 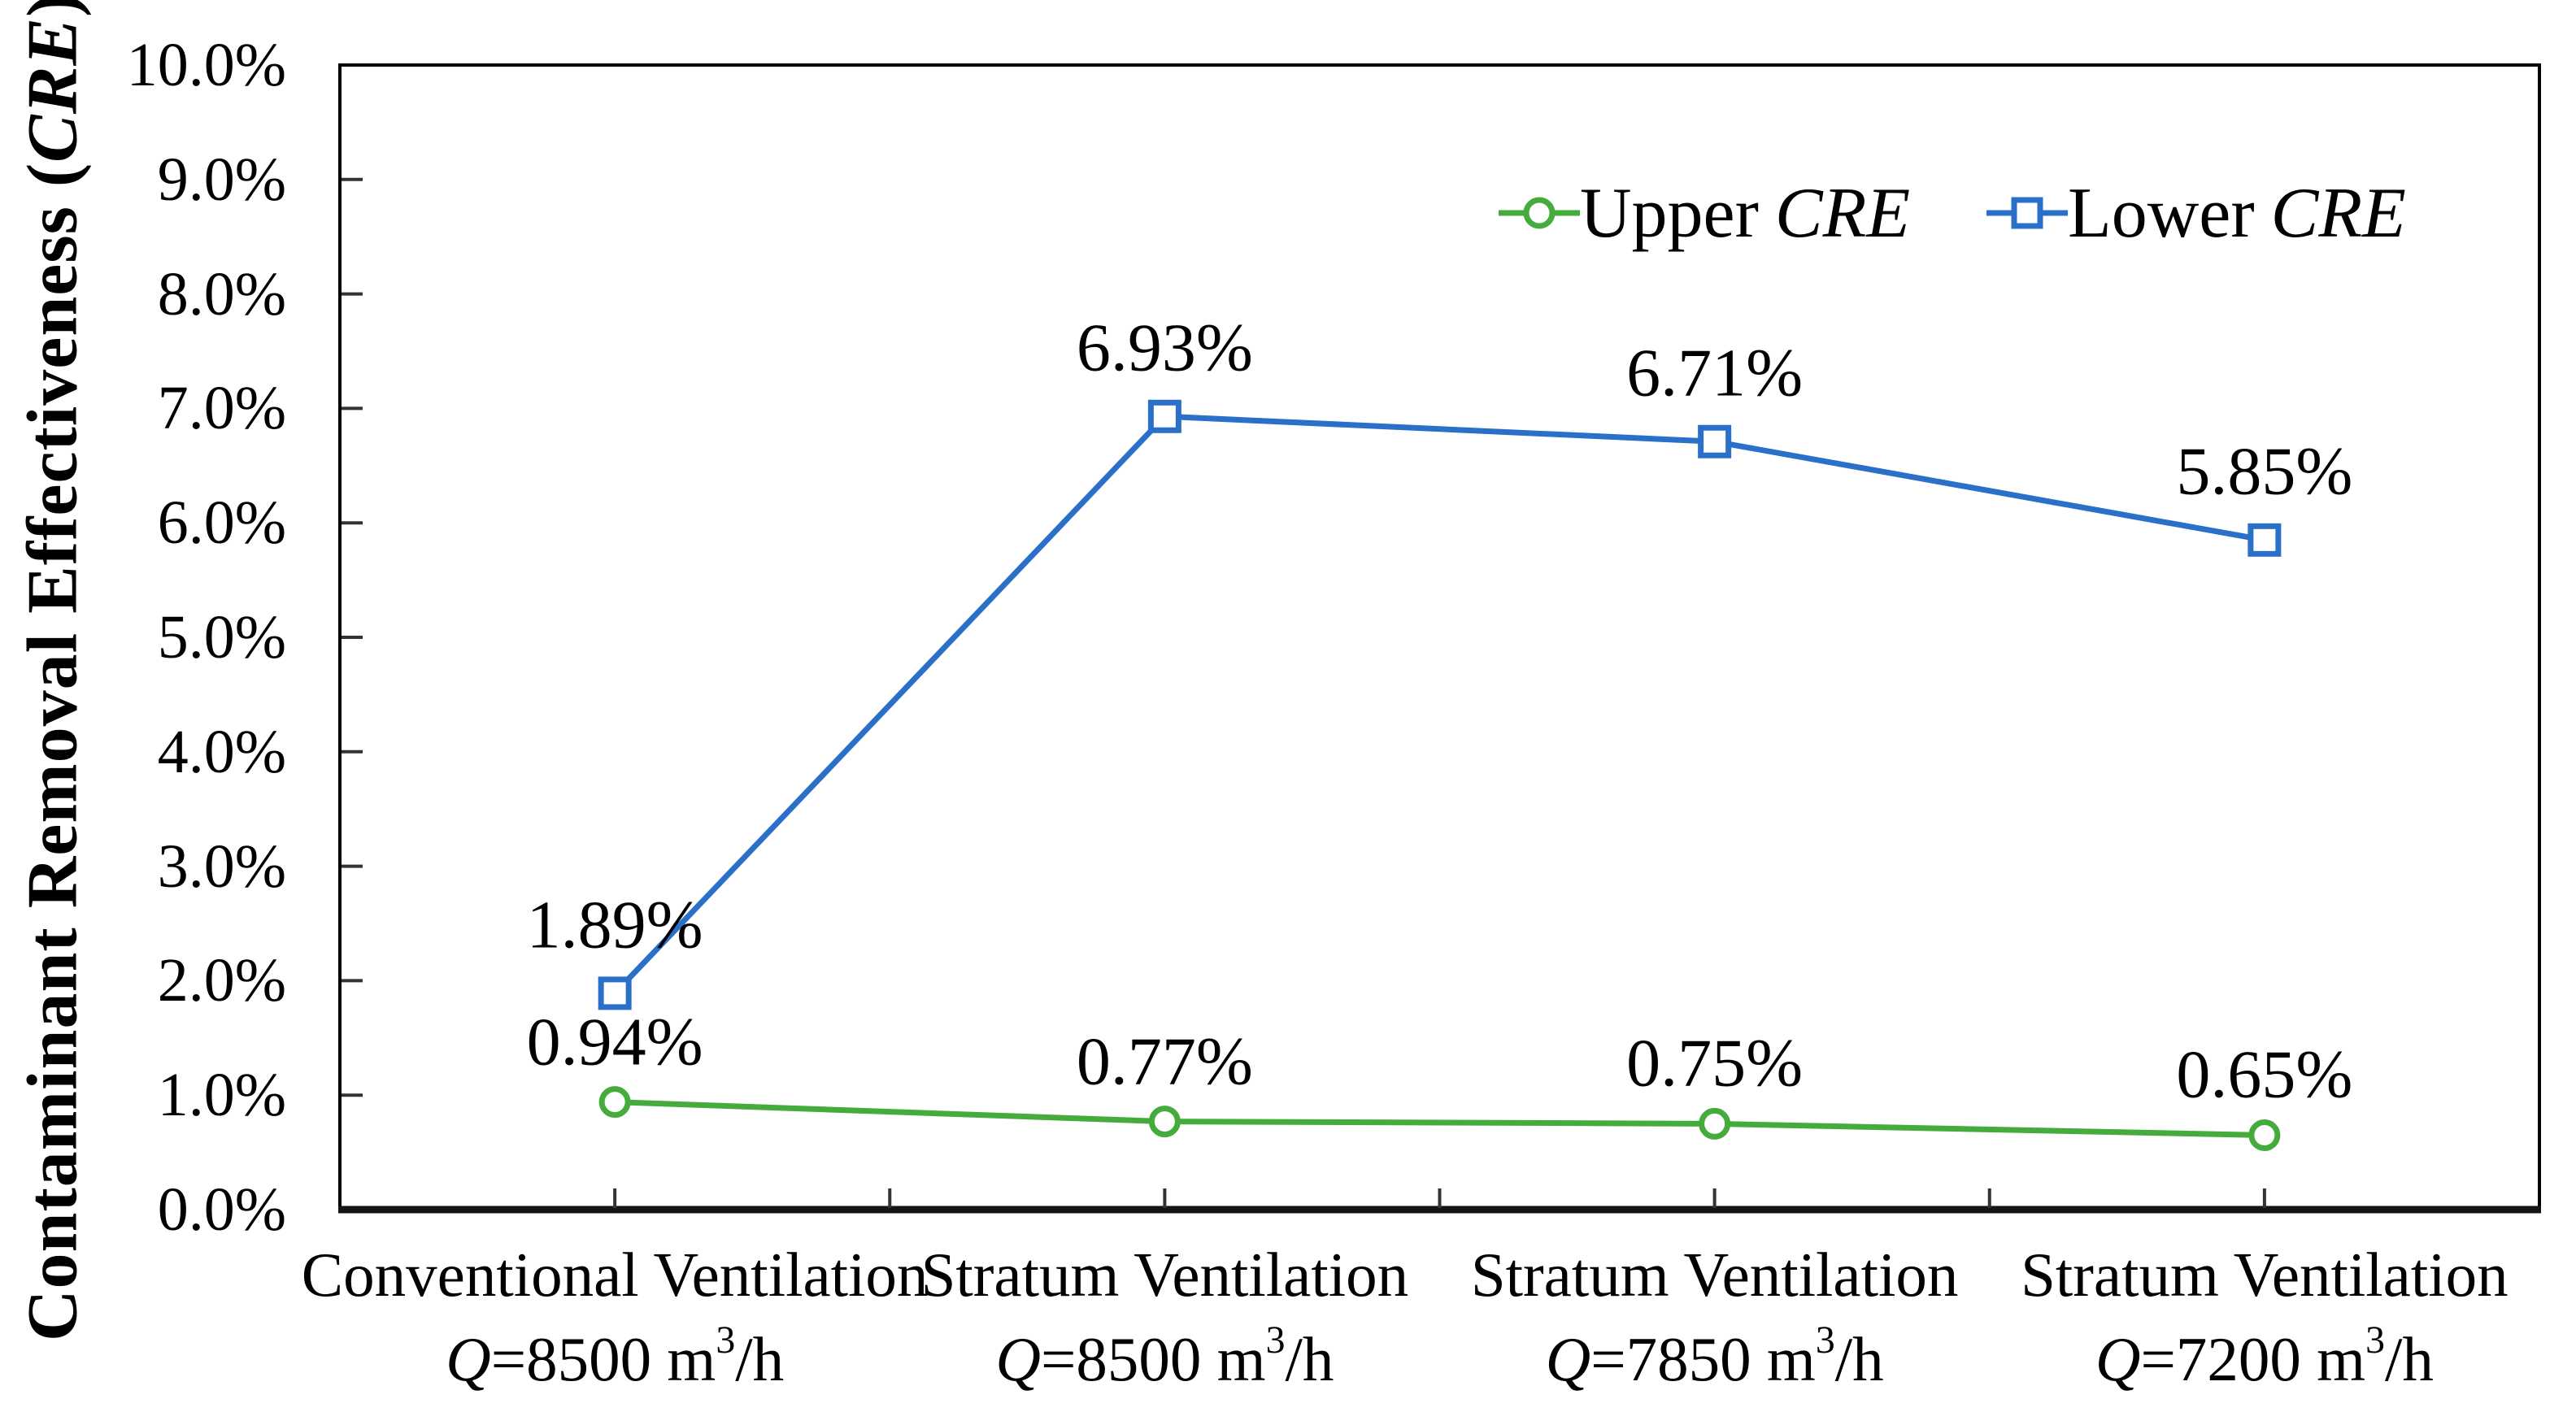 I want to click on y-tick-label: 9.0%, so click(x=221, y=179).